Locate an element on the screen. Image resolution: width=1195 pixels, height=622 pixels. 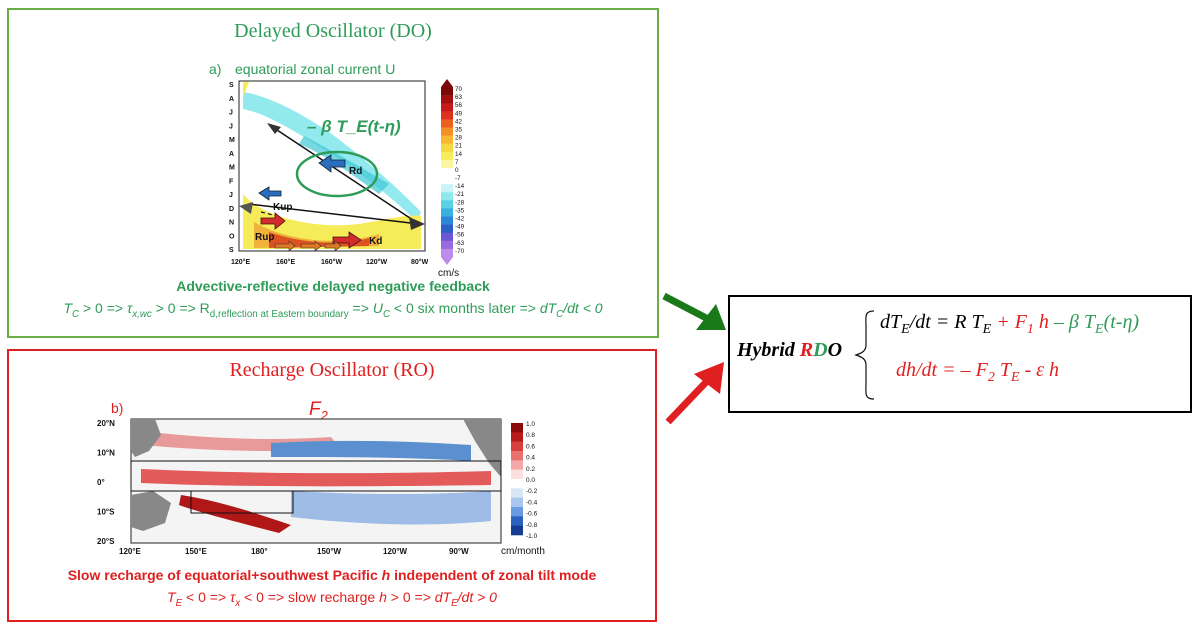
small-orange-arrows is located at coordinates (308, 246).